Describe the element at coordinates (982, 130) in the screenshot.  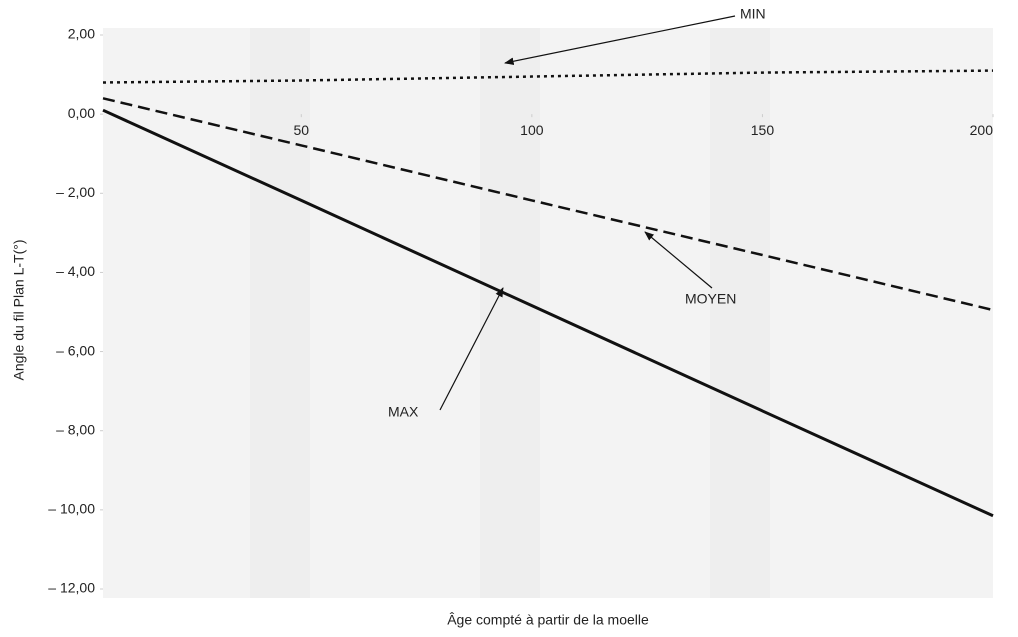
I see `x-tick-label: 200` at that location.